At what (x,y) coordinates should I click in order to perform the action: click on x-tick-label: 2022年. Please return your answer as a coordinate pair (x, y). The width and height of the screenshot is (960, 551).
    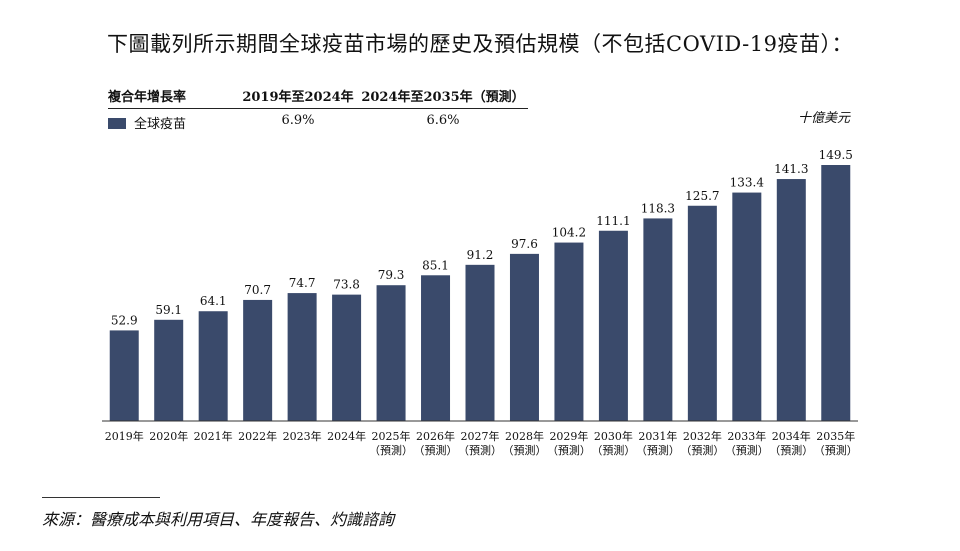
    Looking at the image, I should click on (257, 436).